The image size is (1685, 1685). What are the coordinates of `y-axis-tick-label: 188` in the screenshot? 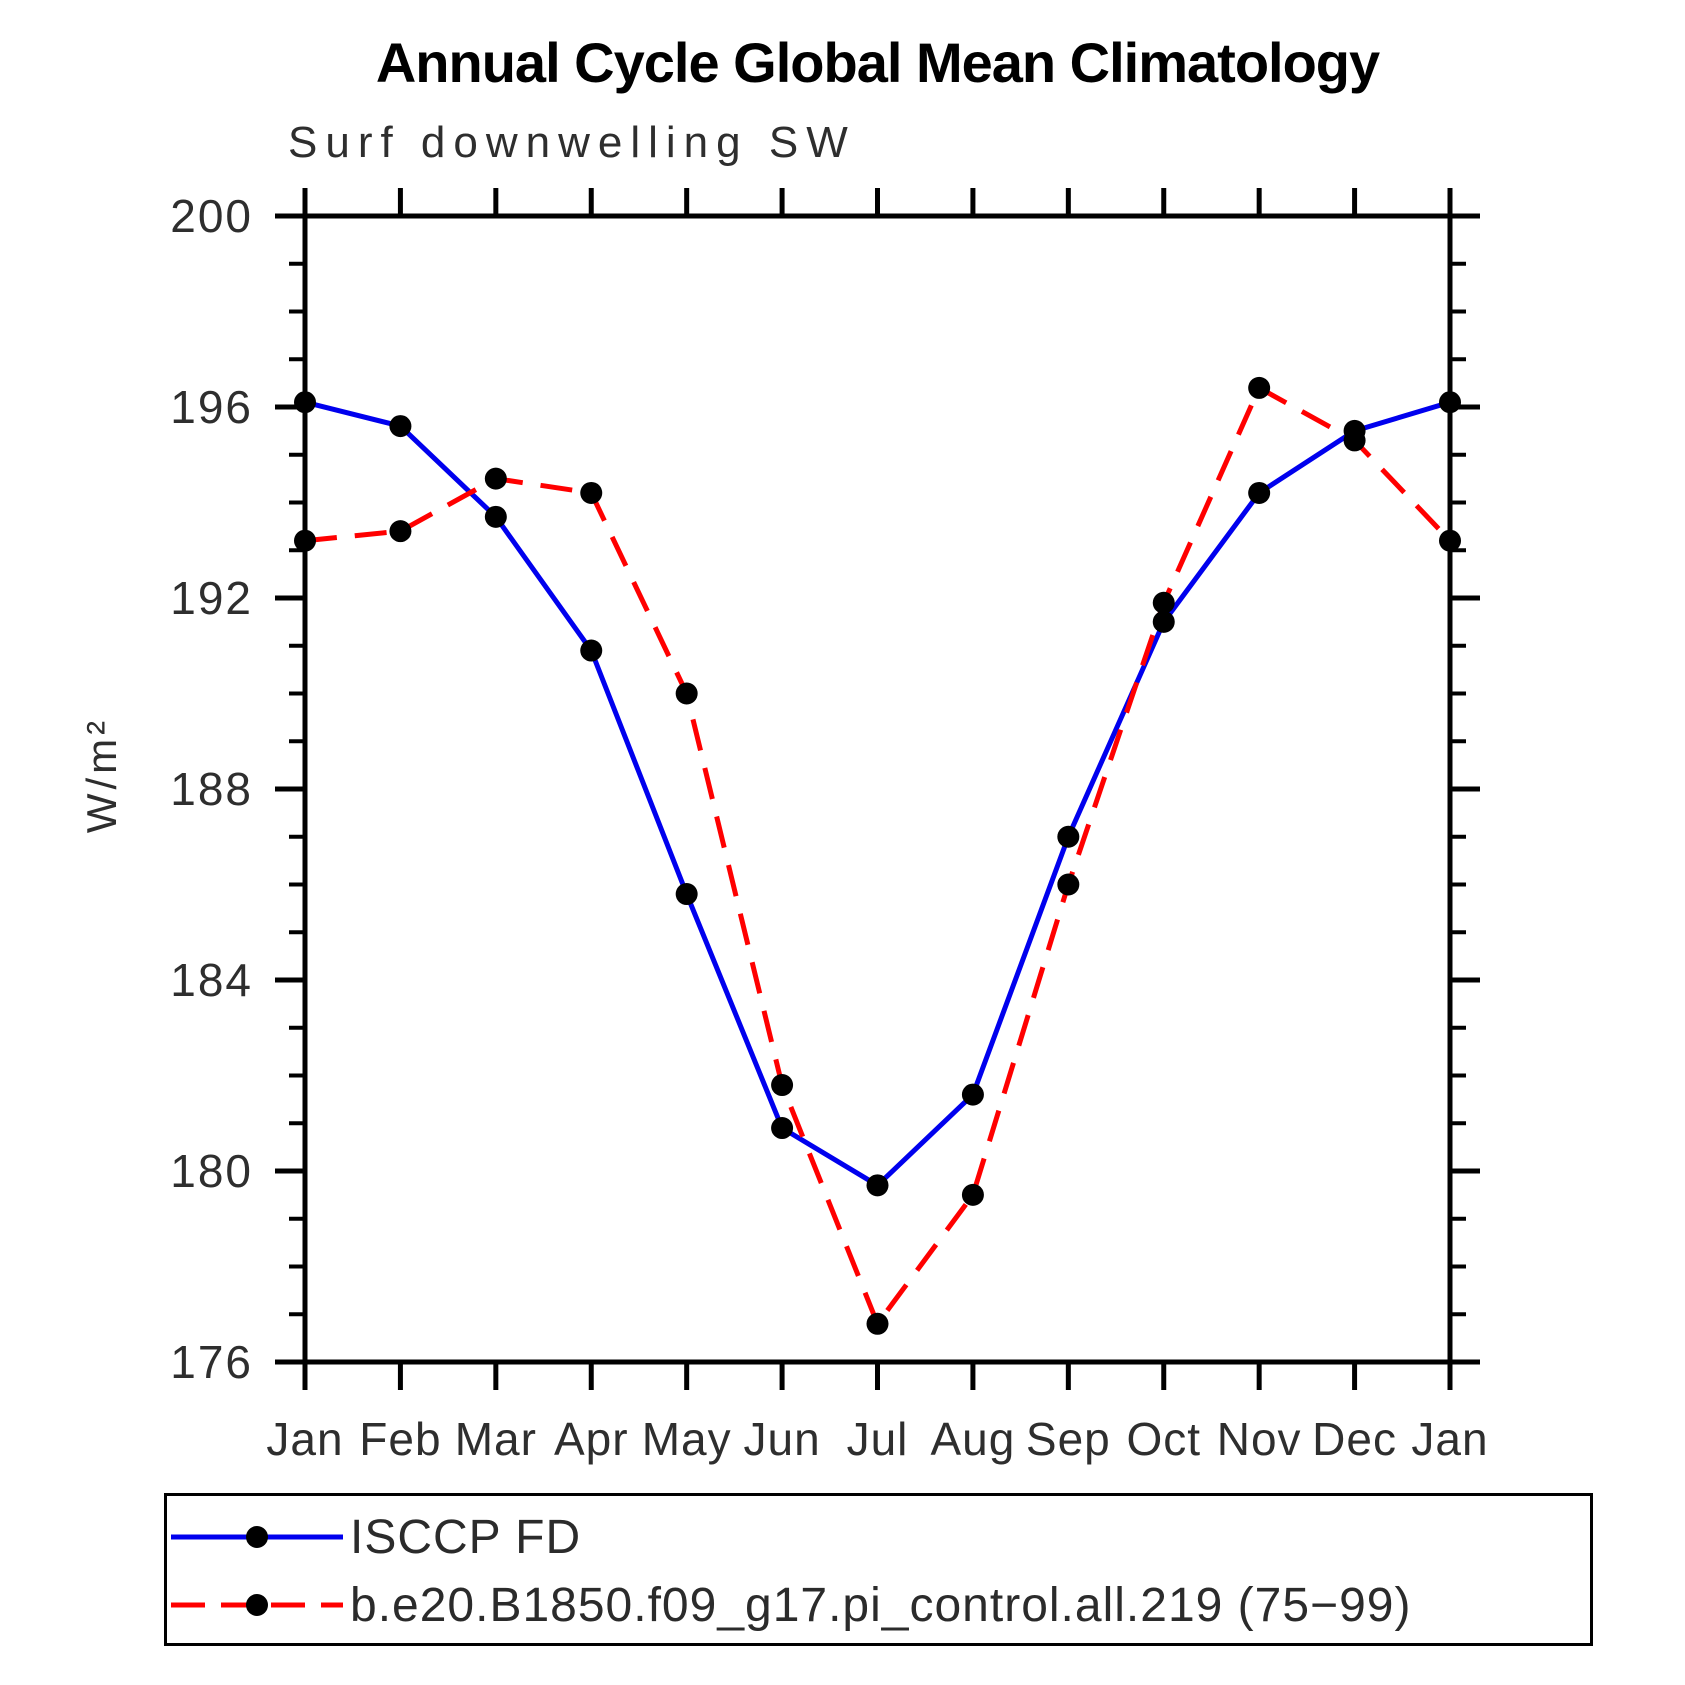 It's located at (211, 789).